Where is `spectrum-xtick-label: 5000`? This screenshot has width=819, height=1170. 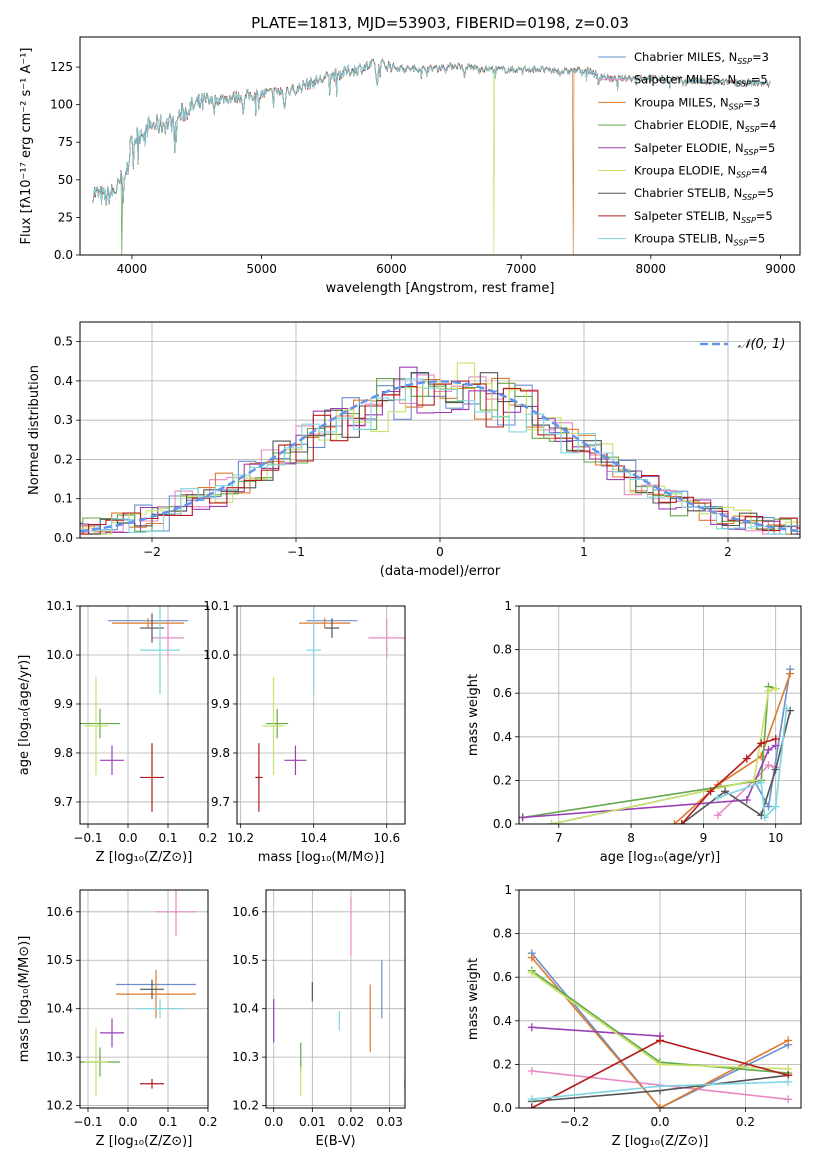
spectrum-xtick-label: 5000 is located at coordinates (261, 269).